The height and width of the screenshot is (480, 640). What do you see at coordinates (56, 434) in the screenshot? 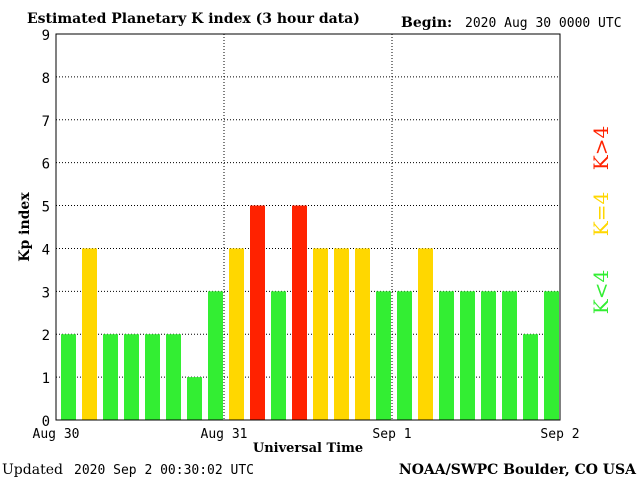
I see `x-tick-label: Aug 30` at bounding box center [56, 434].